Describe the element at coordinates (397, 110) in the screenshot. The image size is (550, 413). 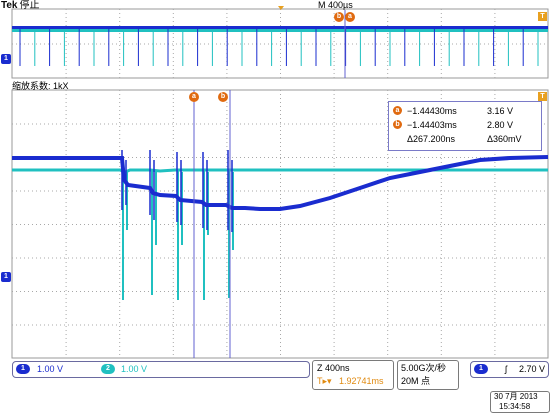
I see `measurement-a-marker: a` at that location.